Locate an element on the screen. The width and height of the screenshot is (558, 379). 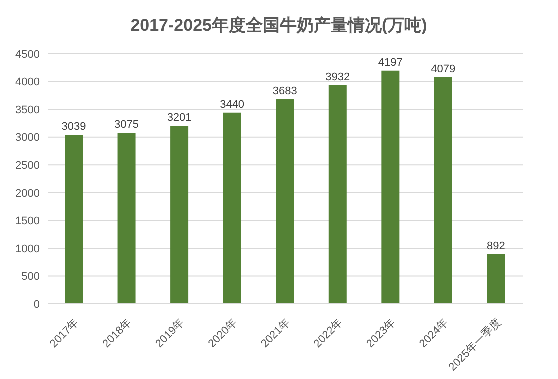
data-label: 3932 is located at coordinates (338, 78).